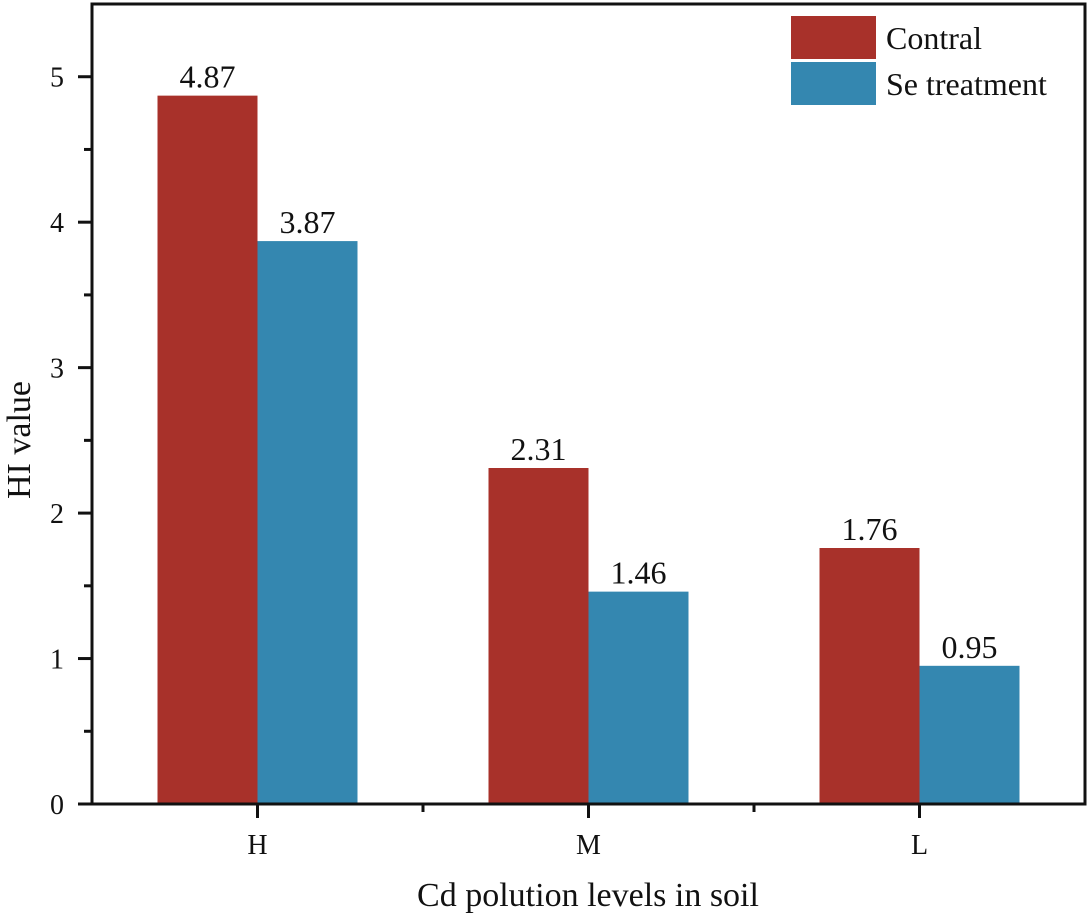 This screenshot has width=1089, height=923. I want to click on y-tick-label: 5, so click(57, 78).